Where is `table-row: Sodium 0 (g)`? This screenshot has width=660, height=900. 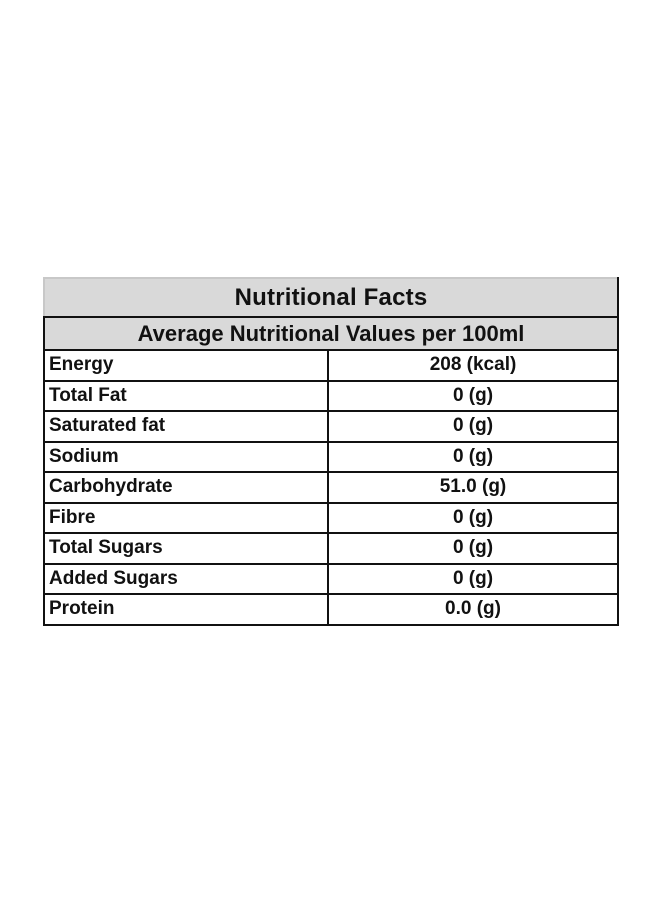 table-row: Sodium 0 (g) is located at coordinates (331, 456).